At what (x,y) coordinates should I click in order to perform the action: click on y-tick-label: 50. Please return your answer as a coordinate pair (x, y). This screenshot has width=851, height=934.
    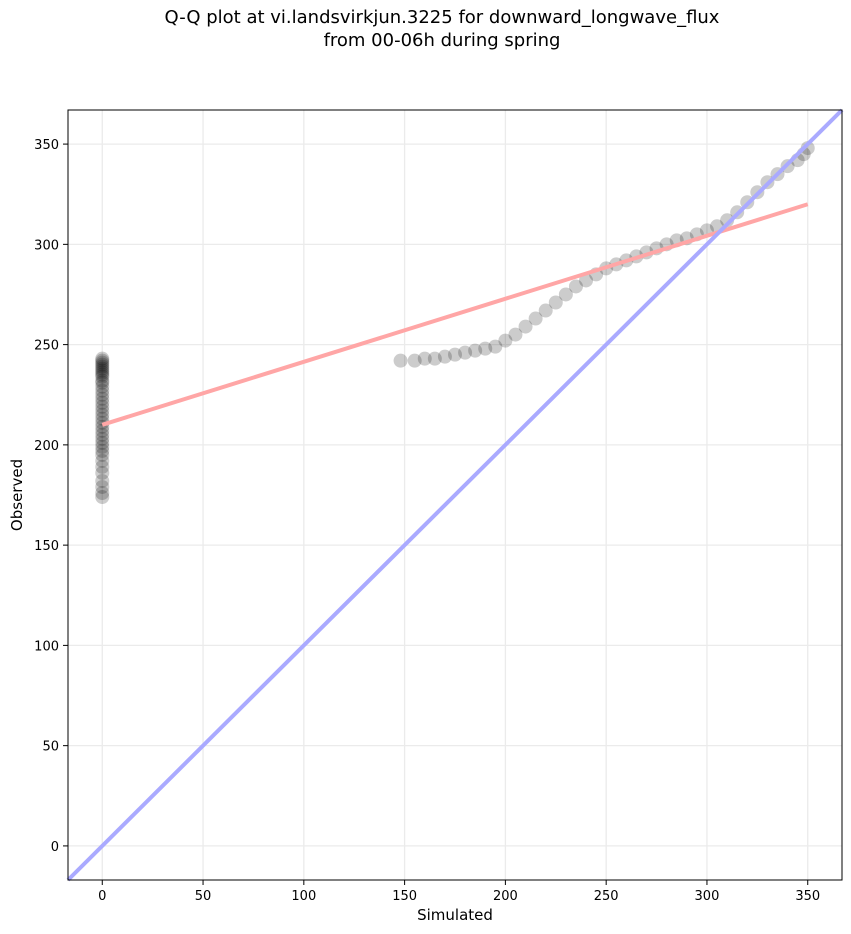
    Looking at the image, I should click on (50, 747).